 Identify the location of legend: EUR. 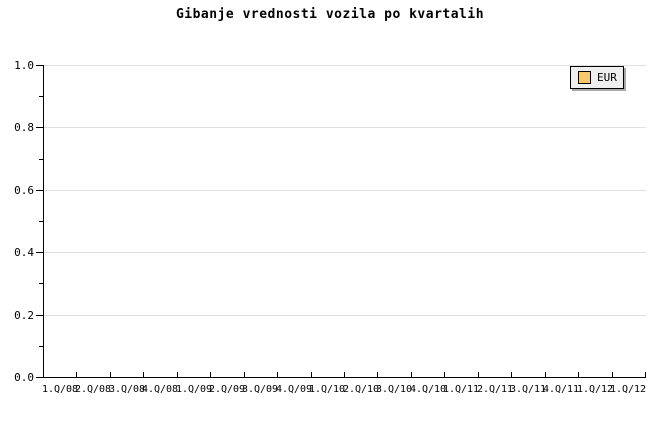
(597, 77).